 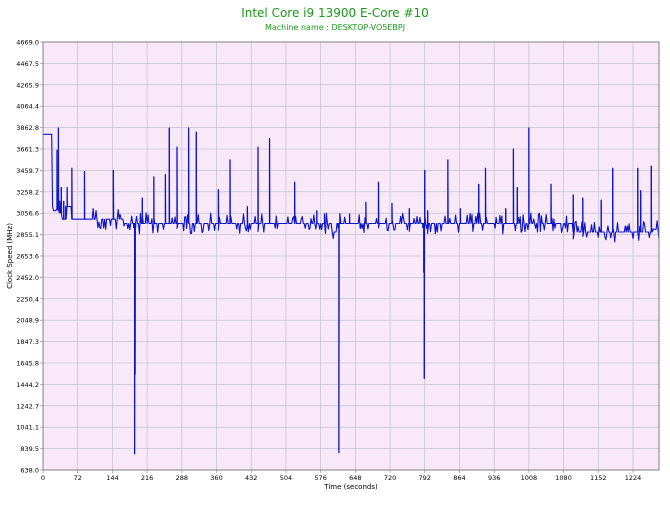 I want to click on x-tick-label: 1008, so click(x=529, y=478).